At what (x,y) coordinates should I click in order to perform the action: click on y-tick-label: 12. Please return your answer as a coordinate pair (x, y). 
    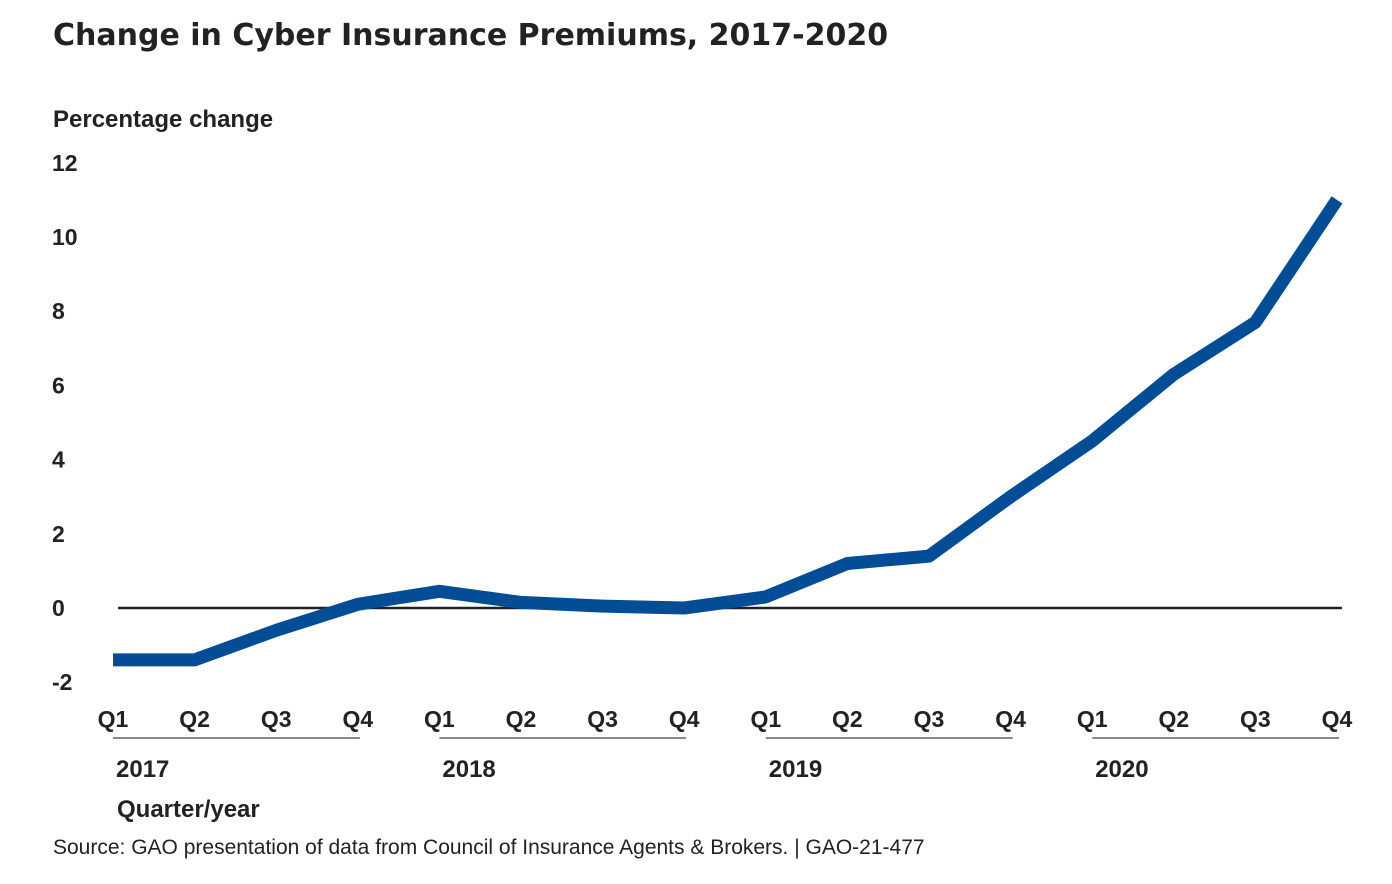
    Looking at the image, I should click on (65, 163).